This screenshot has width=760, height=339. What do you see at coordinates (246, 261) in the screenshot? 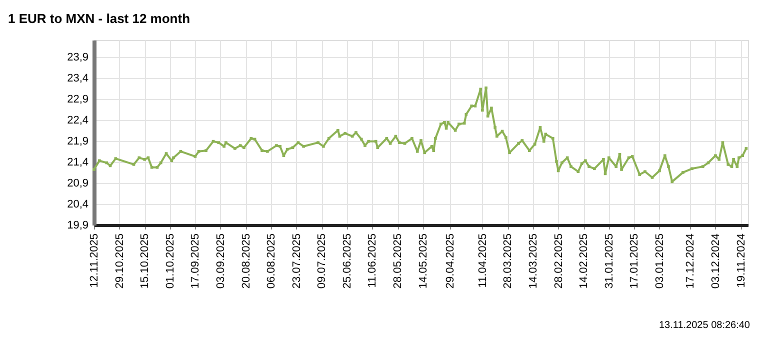
I see `x-tick-label: 20.08.2025` at bounding box center [246, 261].